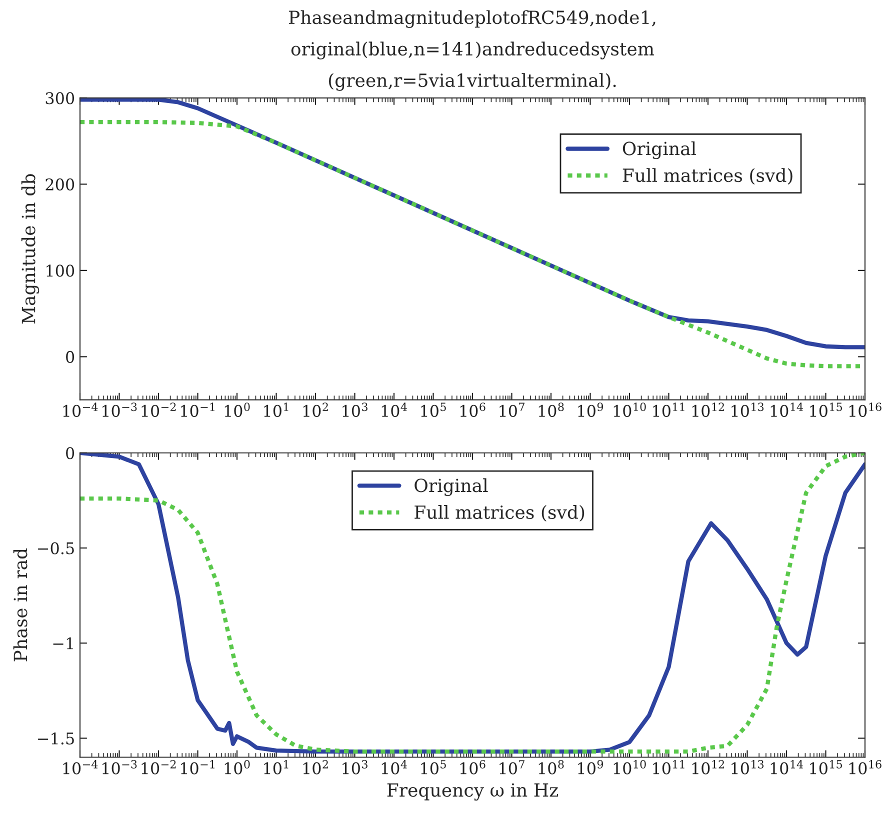  I want to click on y-tick-label: 100, so click(60, 270).